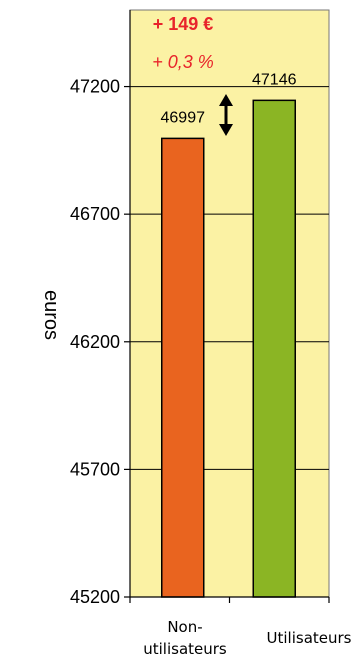 The height and width of the screenshot is (657, 361). I want to click on x-category-label: Utilisateurs, so click(309, 638).